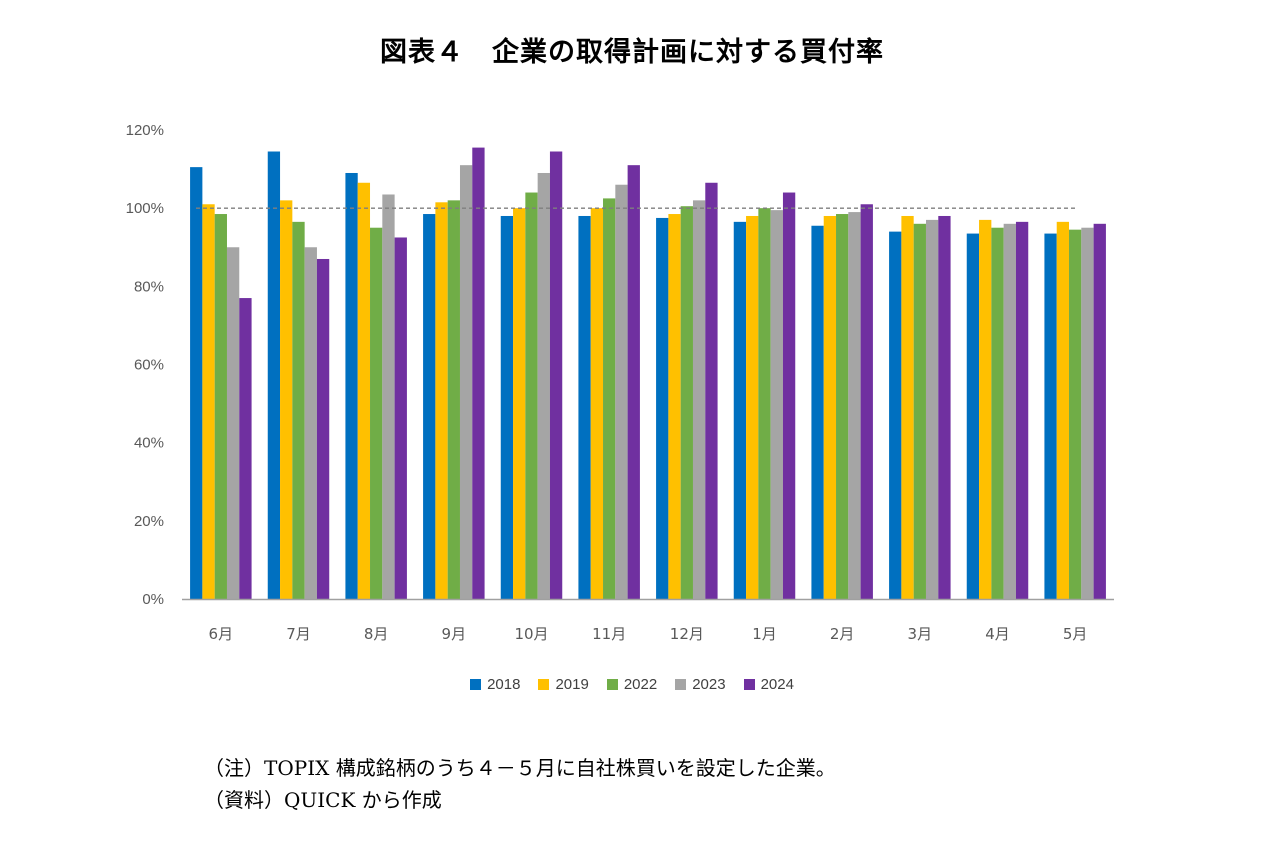  I want to click on x-tick-label: 11月, so click(609, 634).